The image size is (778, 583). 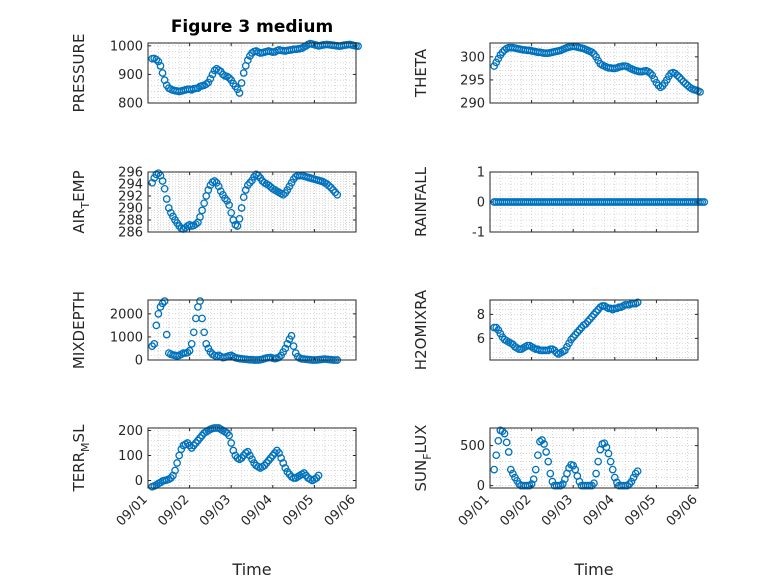 What do you see at coordinates (235, 457) in the screenshot?
I see `series-terr_msl` at bounding box center [235, 457].